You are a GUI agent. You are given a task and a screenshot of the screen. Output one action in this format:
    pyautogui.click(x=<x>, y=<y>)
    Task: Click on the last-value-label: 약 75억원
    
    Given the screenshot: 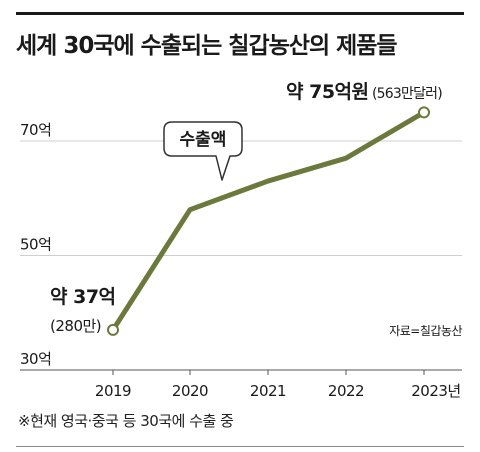 What is the action you would take?
    pyautogui.click(x=327, y=92)
    